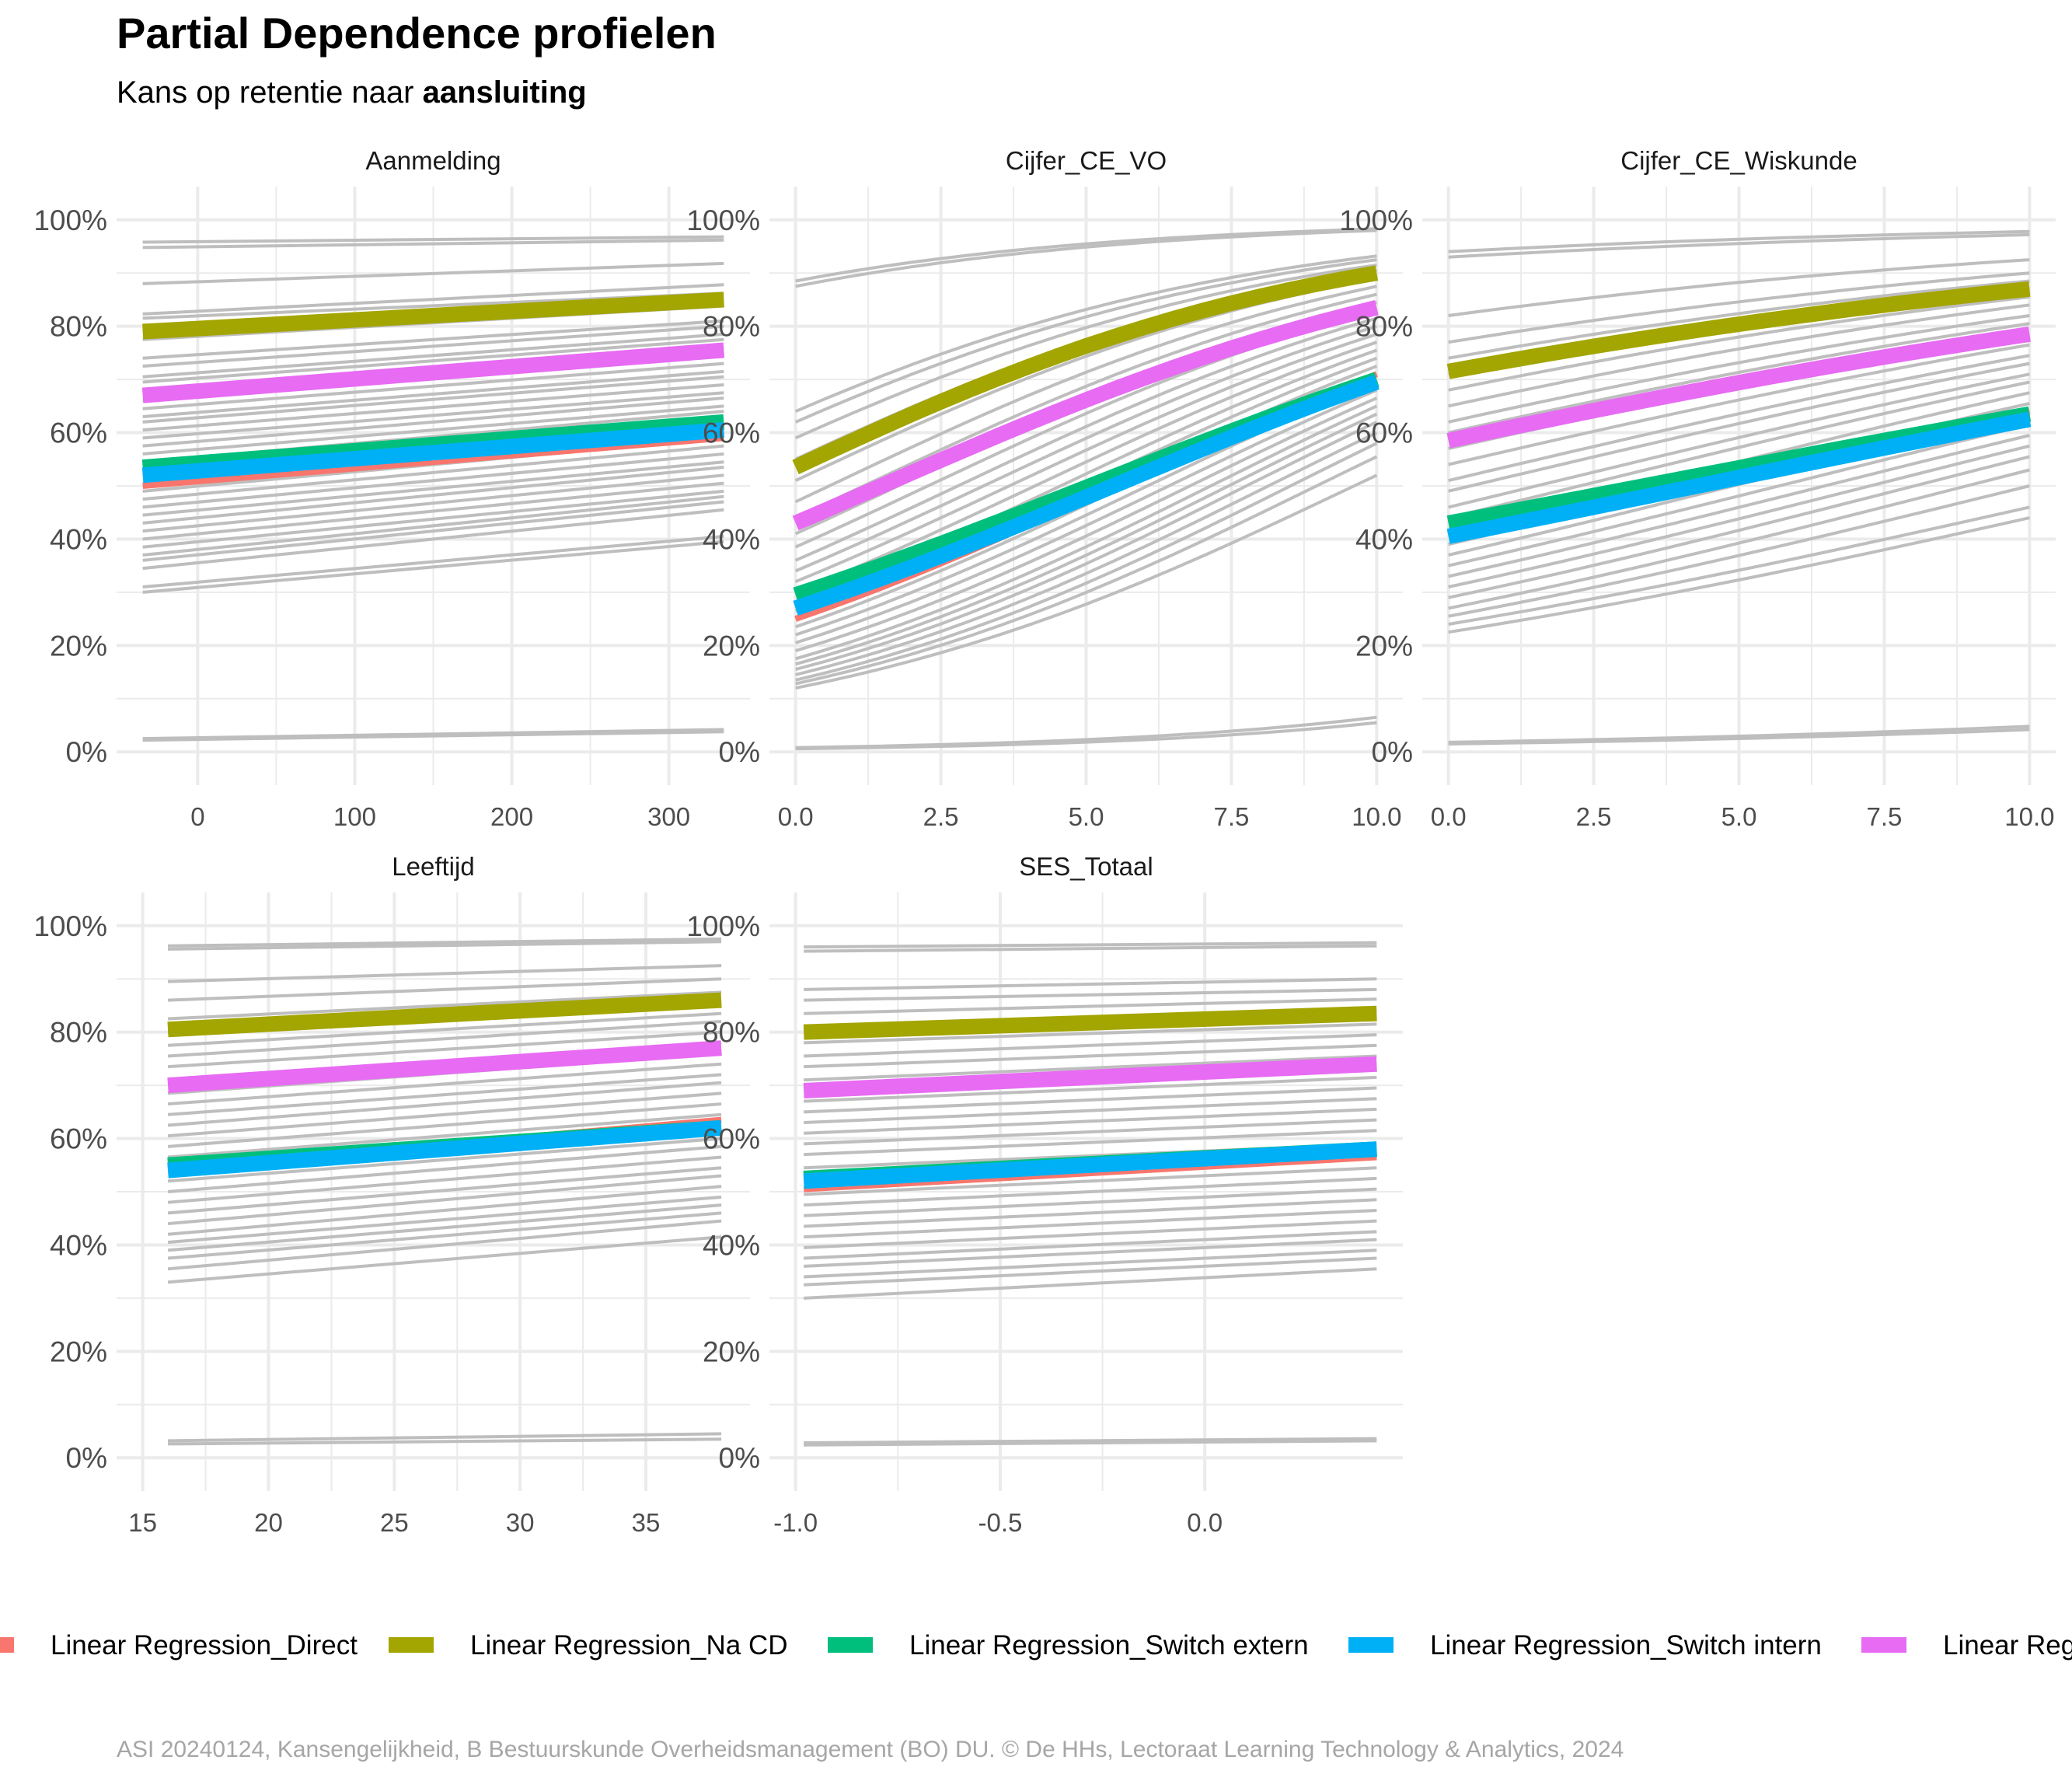 This screenshot has height=1781, width=2072. What do you see at coordinates (731, 1351) in the screenshot?
I see `y-tick-label: 20%` at bounding box center [731, 1351].